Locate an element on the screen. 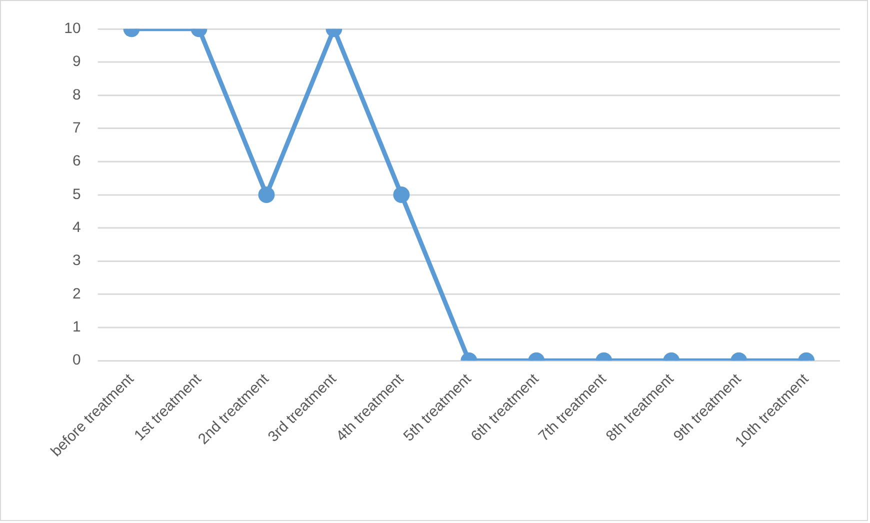 Image resolution: width=870 pixels, height=523 pixels. y-tick-label: 6 is located at coordinates (76, 161).